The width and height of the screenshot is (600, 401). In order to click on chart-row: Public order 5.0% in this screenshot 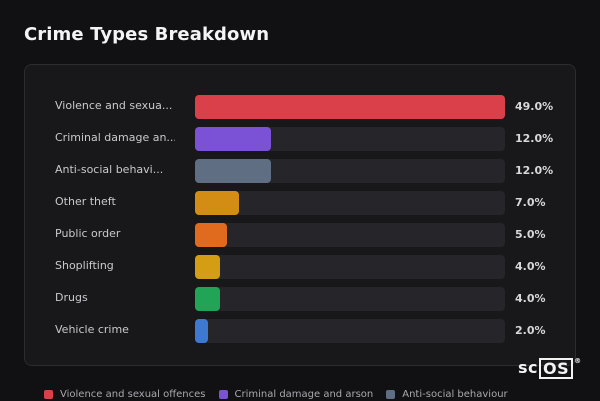, I will do `click(301, 235)`.